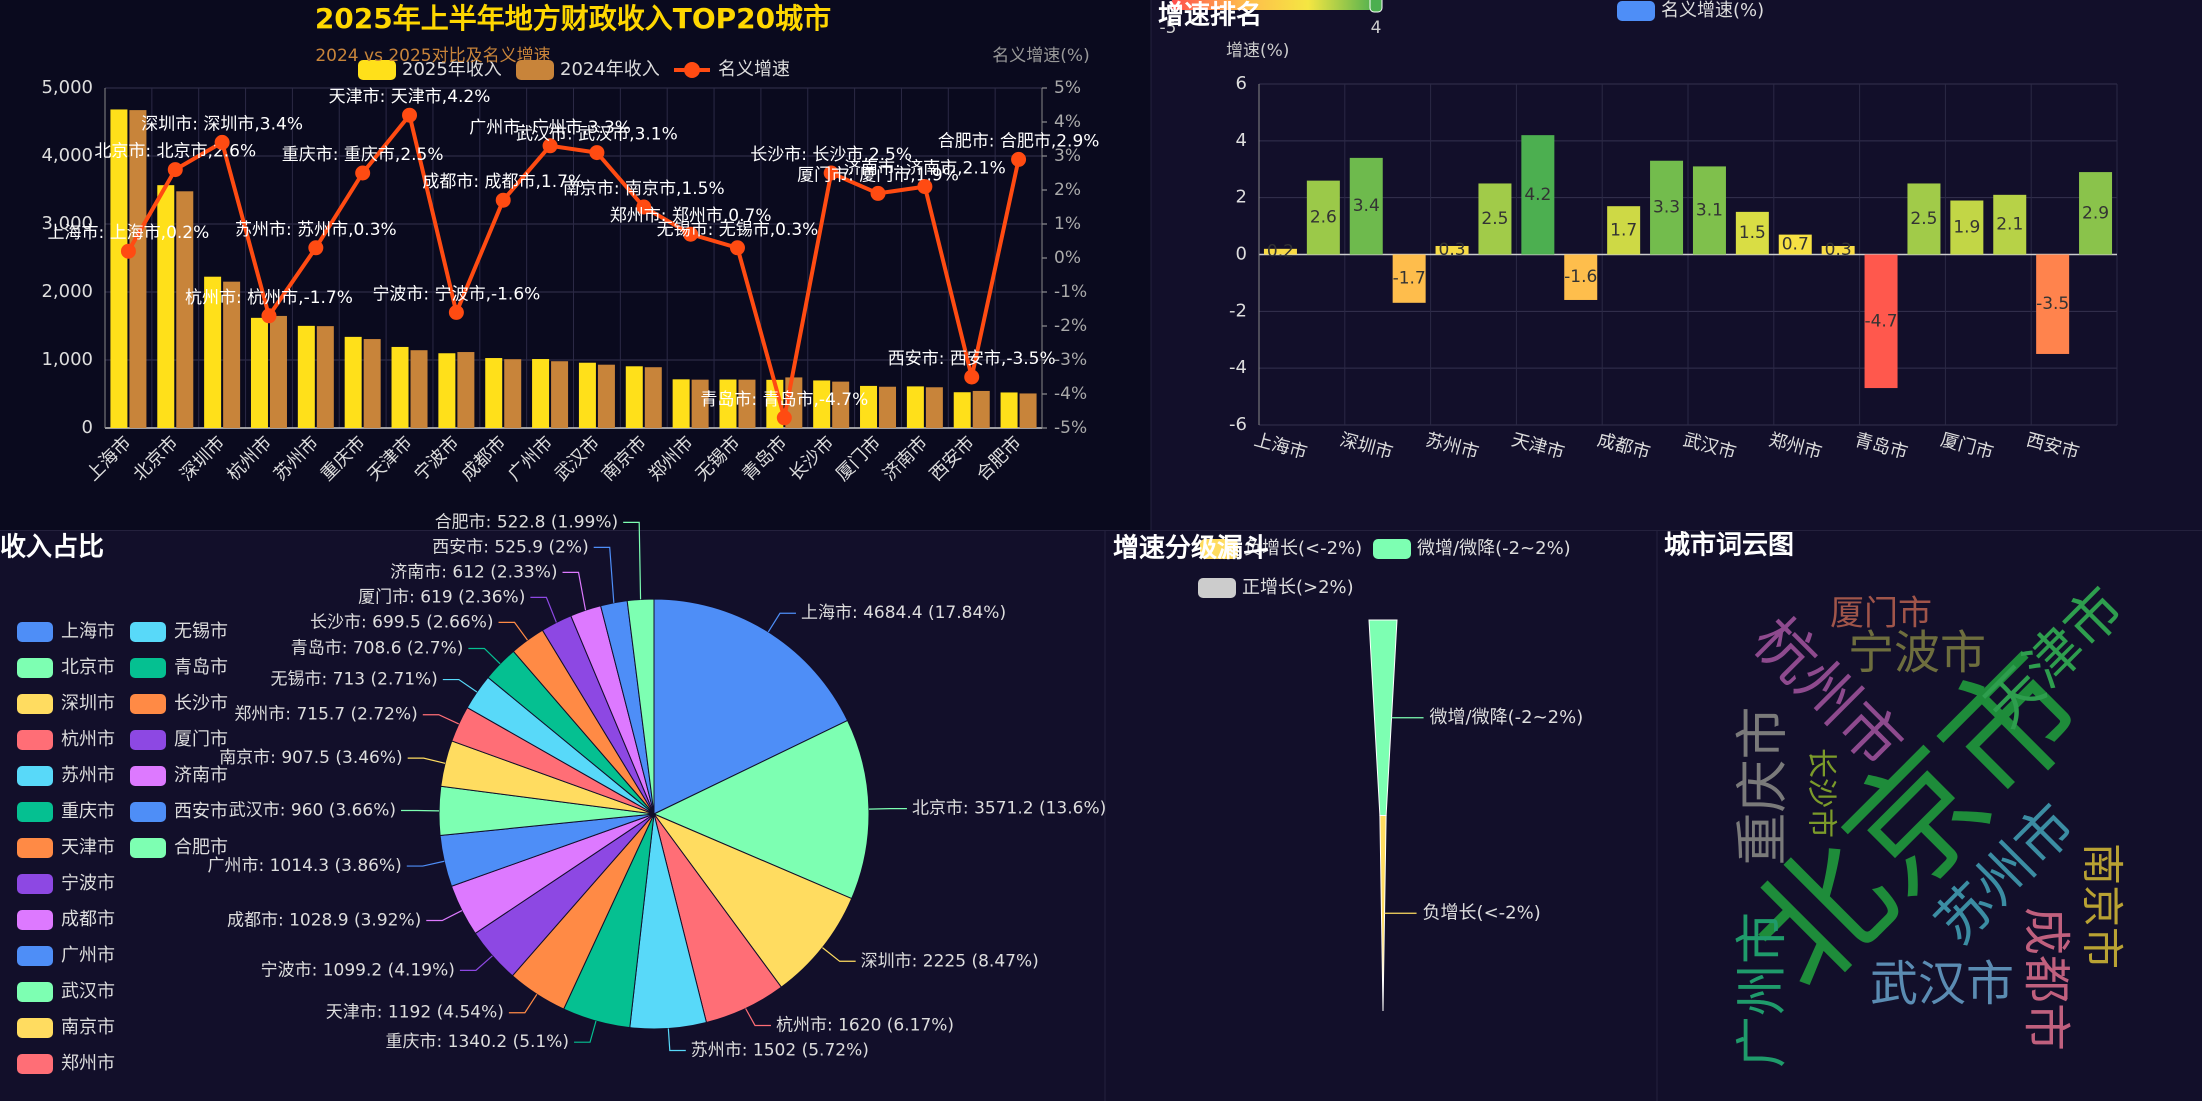  What do you see at coordinates (1494, 548) in the screenshot?
I see `legend-label: 微增/微降(-2~2%)` at bounding box center [1494, 548].